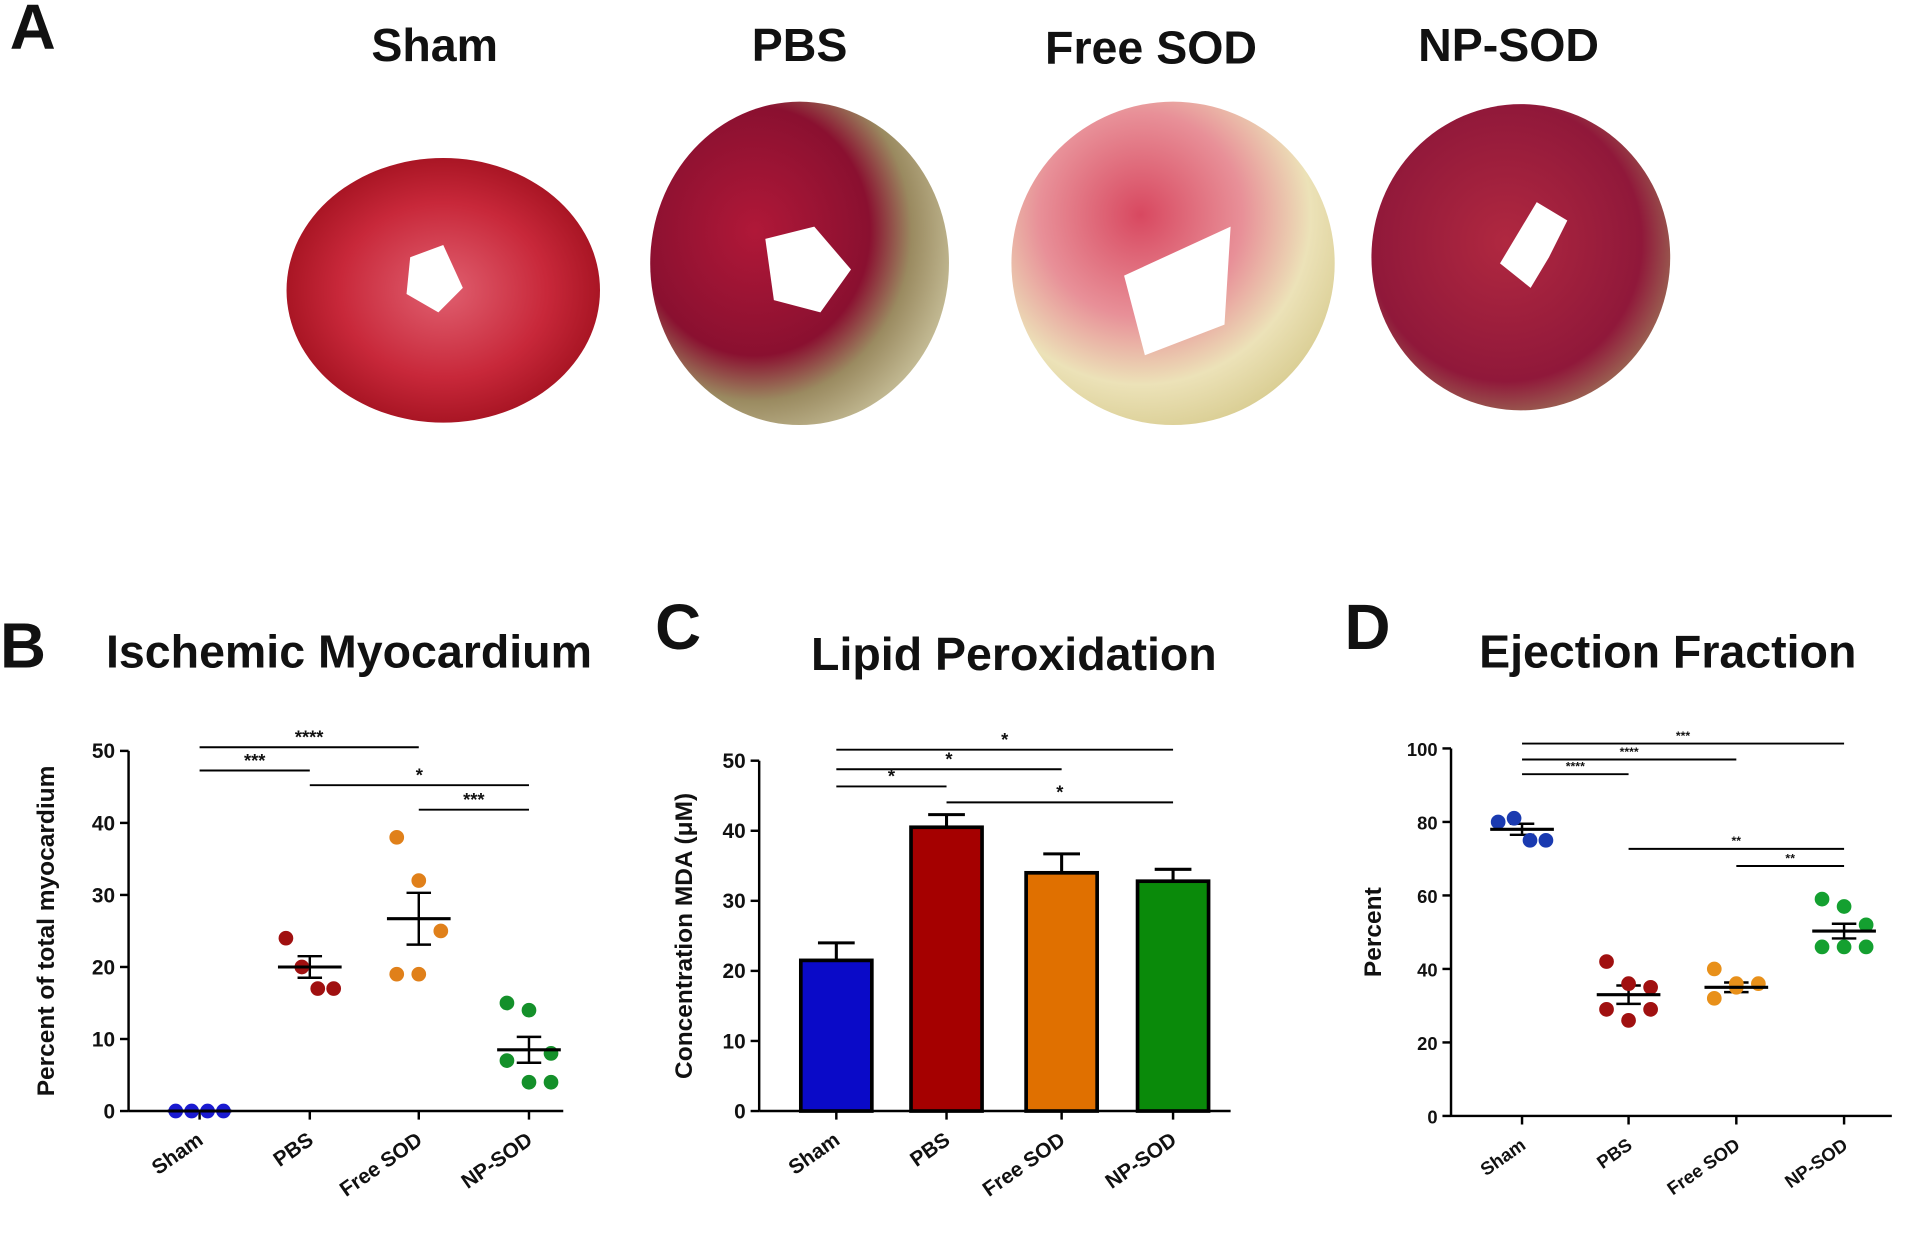  What do you see at coordinates (678, 627) in the screenshot?
I see `panel-letter: C` at bounding box center [678, 627].